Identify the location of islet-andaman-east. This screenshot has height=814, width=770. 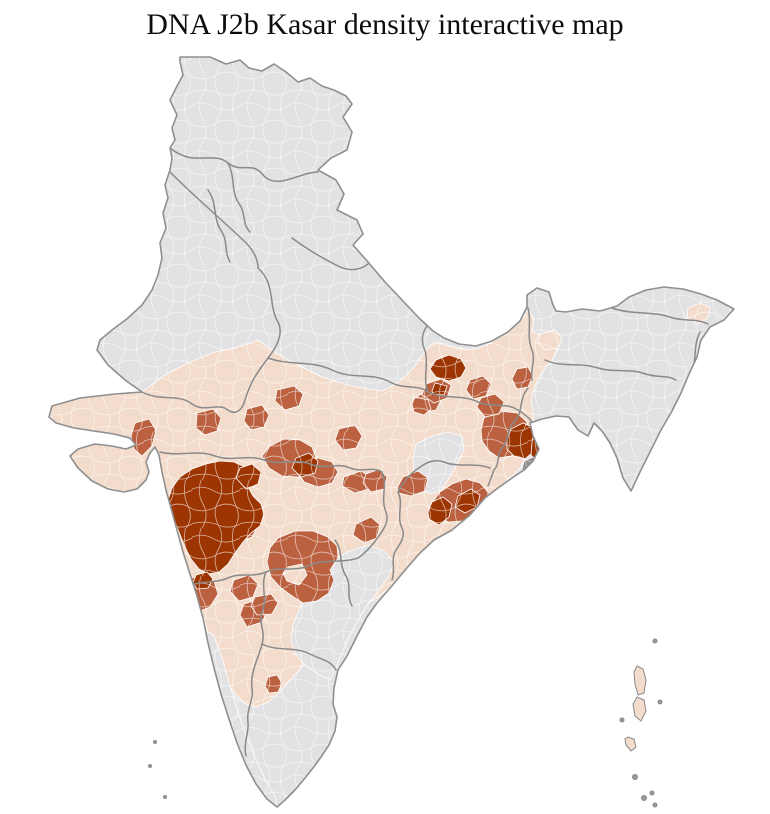
(660, 702).